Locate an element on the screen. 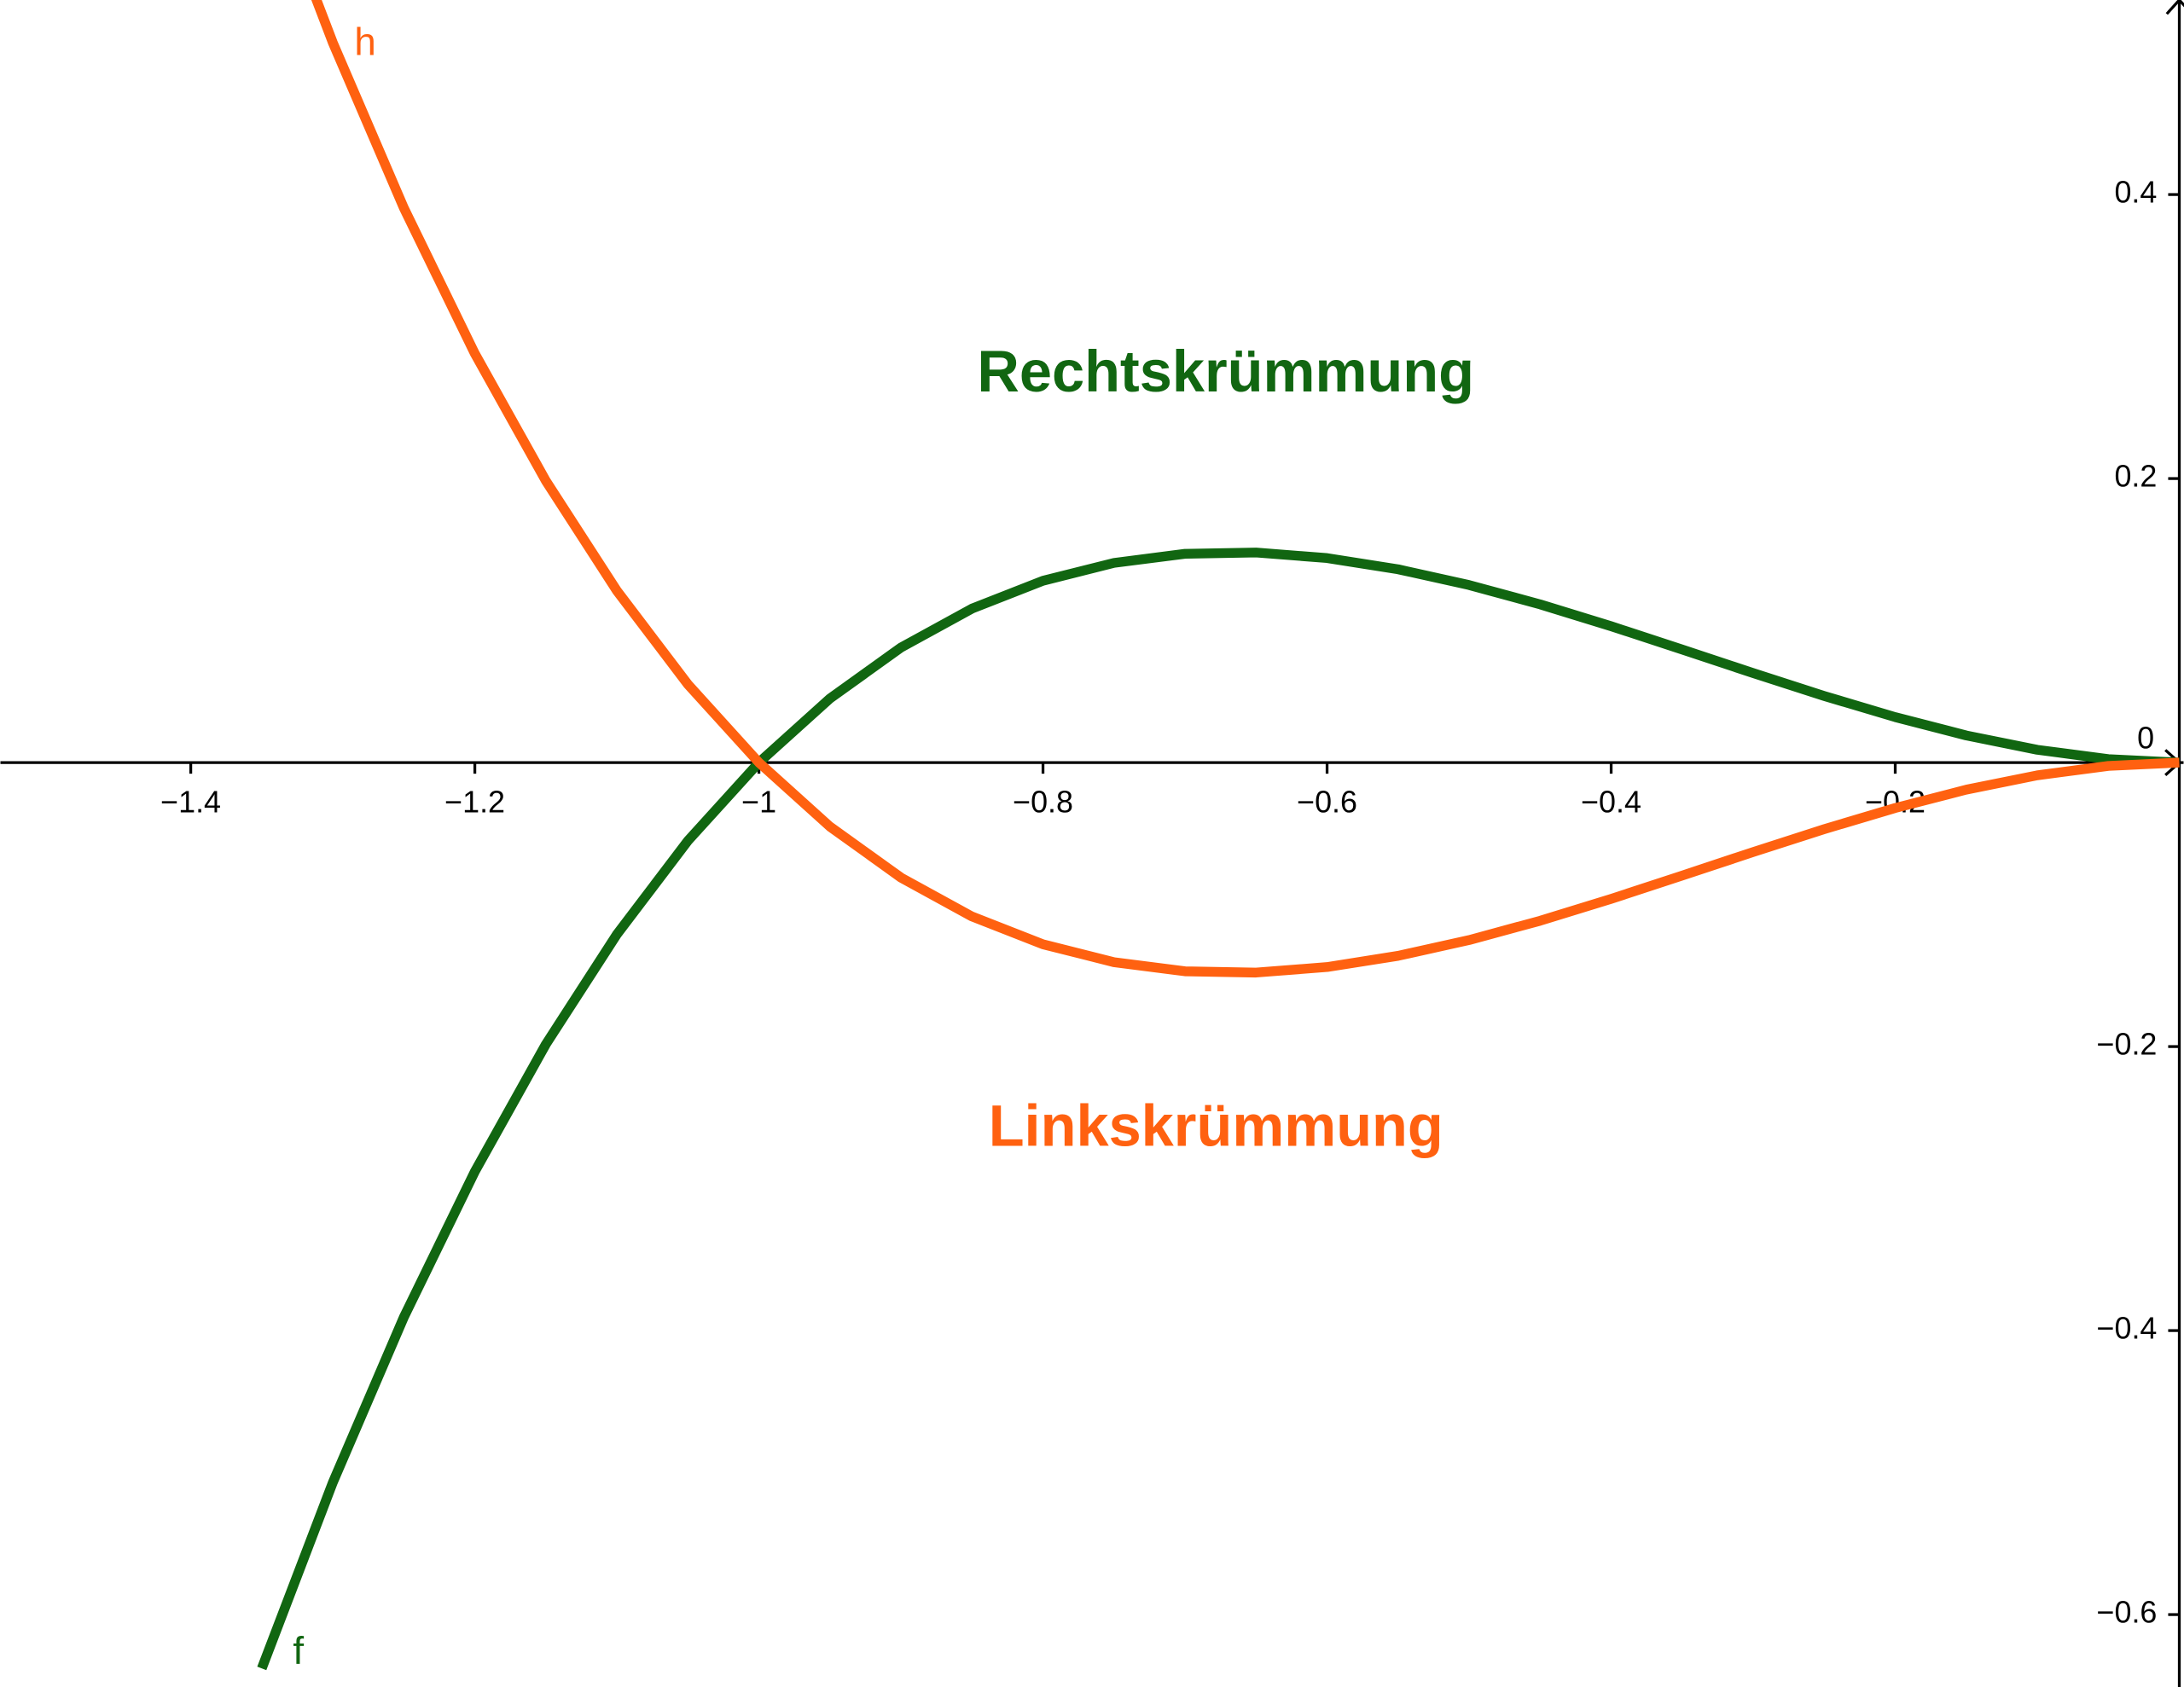 The image size is (2184, 1687). x-tick-label: −1 is located at coordinates (758, 803).